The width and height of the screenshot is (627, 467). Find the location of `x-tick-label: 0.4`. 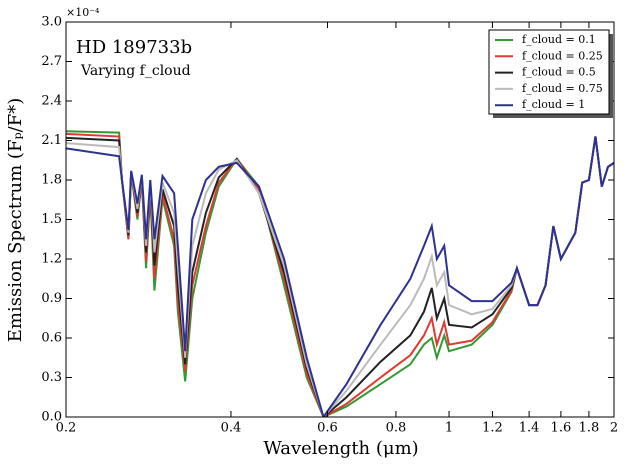

x-tick-label: 0.4 is located at coordinates (231, 428).